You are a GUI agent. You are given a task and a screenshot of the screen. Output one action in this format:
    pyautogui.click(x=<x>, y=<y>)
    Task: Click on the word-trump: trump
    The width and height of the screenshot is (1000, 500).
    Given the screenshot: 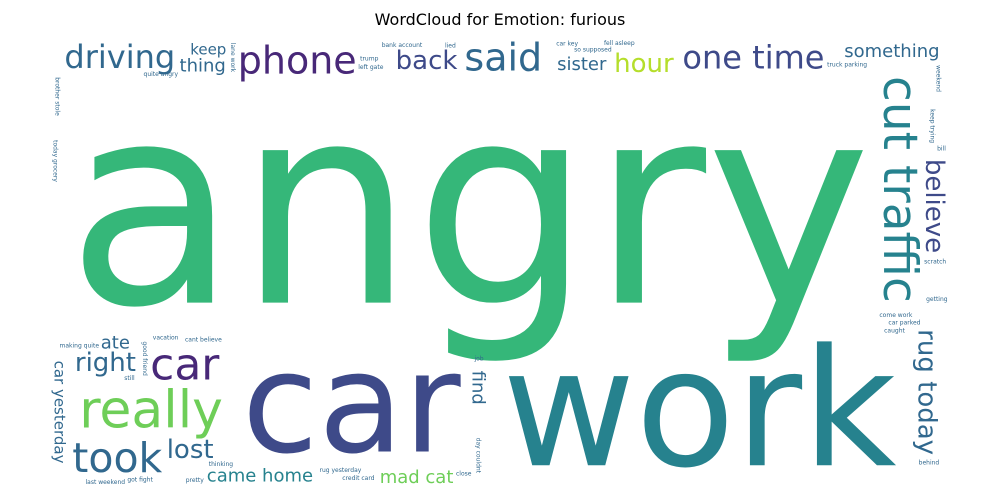 What is the action you would take?
    pyautogui.click(x=369, y=58)
    